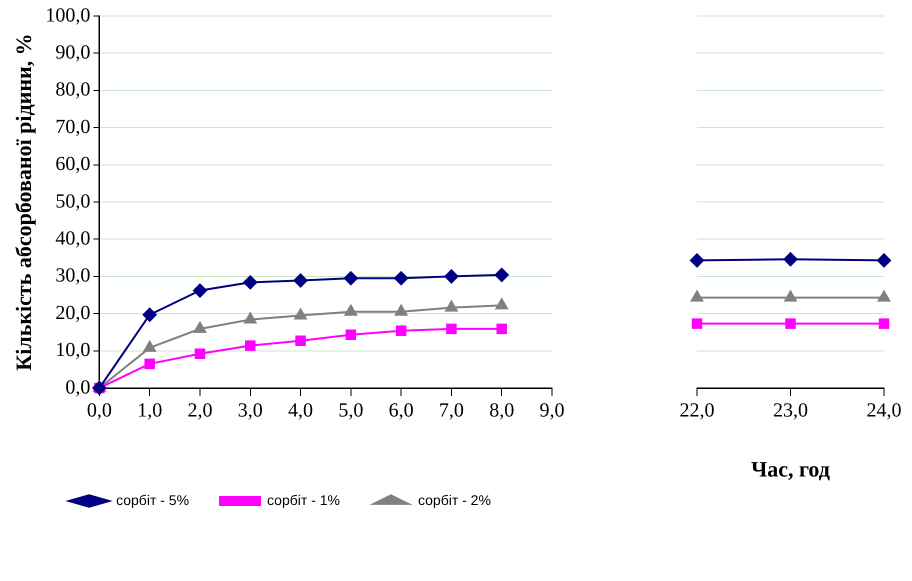 The width and height of the screenshot is (912, 581). Describe the element at coordinates (72, 313) in the screenshot. I see `y-tick-label: 20,0` at that location.